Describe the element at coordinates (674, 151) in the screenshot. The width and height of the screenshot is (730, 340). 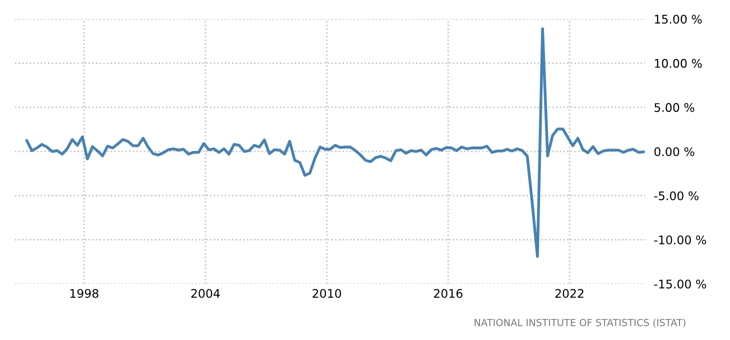
I see `y-tick-label: 0.00 %` at that location.